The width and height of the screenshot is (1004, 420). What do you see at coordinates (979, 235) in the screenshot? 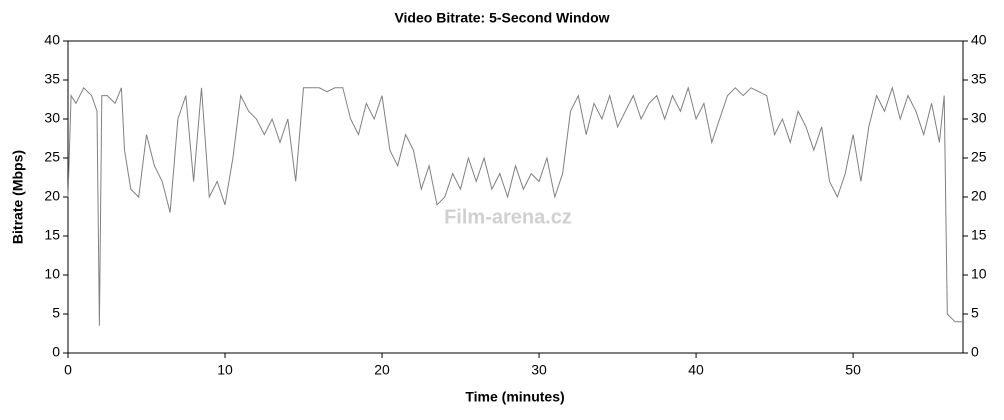
I see `y2-tick-label: 15` at bounding box center [979, 235].